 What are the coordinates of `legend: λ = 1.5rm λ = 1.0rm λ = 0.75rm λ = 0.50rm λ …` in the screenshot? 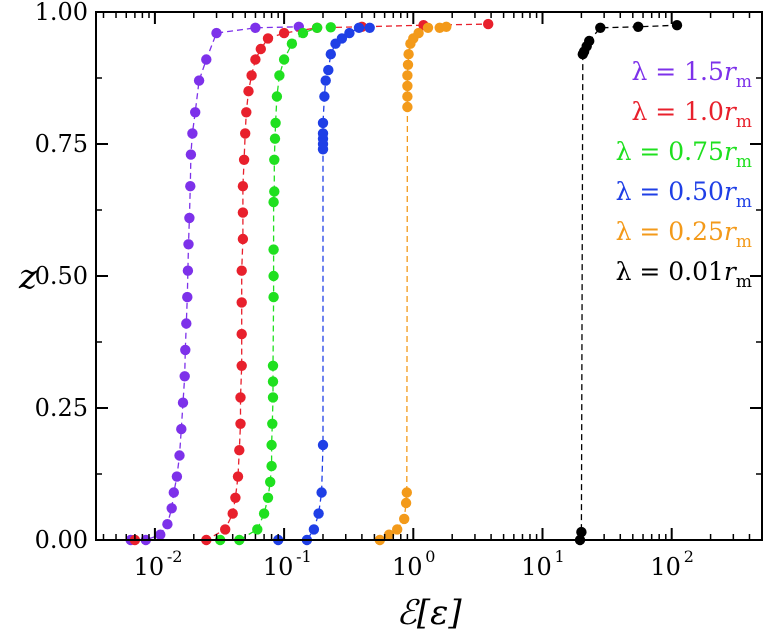 It's located at (684, 174).